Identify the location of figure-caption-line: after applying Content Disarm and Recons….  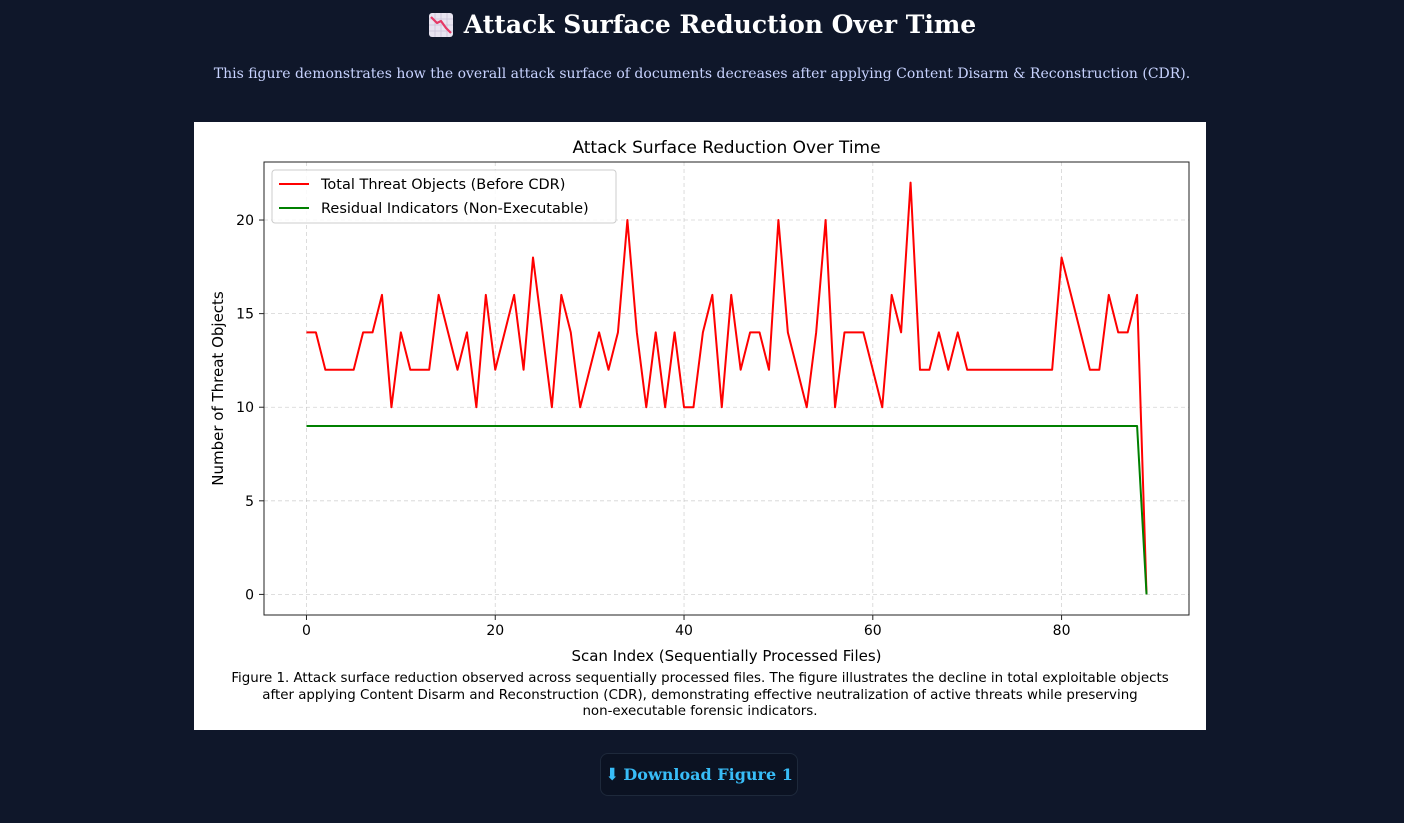
(700, 695).